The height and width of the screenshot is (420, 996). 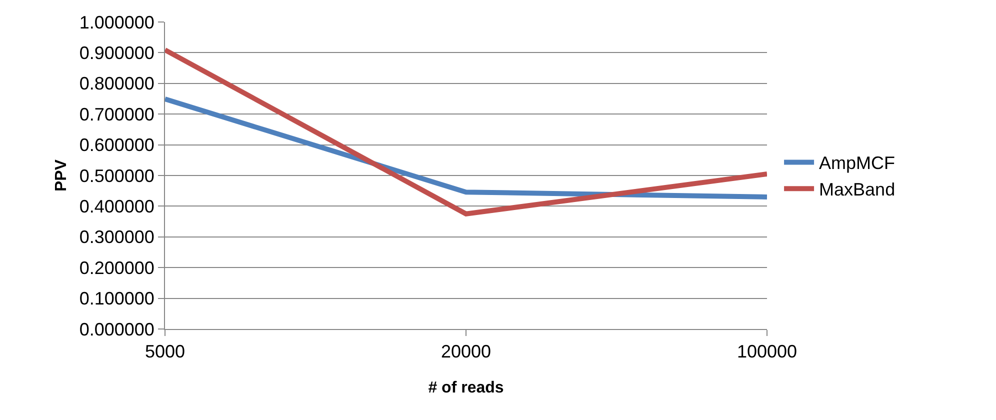 What do you see at coordinates (116, 298) in the screenshot?
I see `y-tick-label: 0.100000` at bounding box center [116, 298].